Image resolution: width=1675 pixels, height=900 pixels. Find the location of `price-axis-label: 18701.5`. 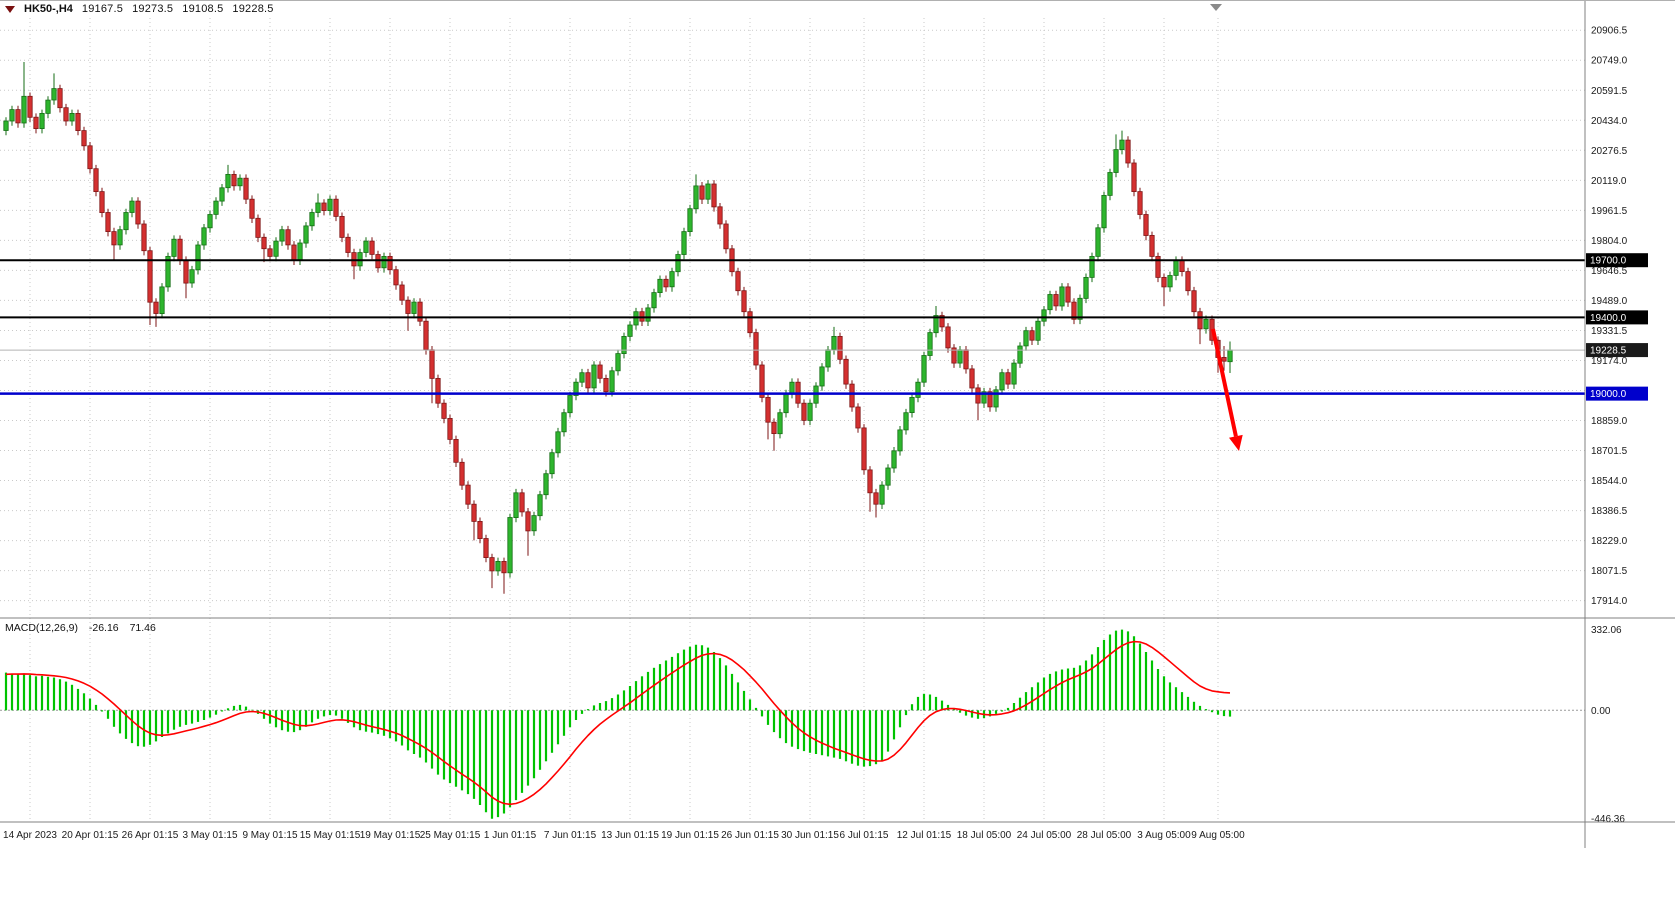

price-axis-label: 18701.5 is located at coordinates (1609, 451).